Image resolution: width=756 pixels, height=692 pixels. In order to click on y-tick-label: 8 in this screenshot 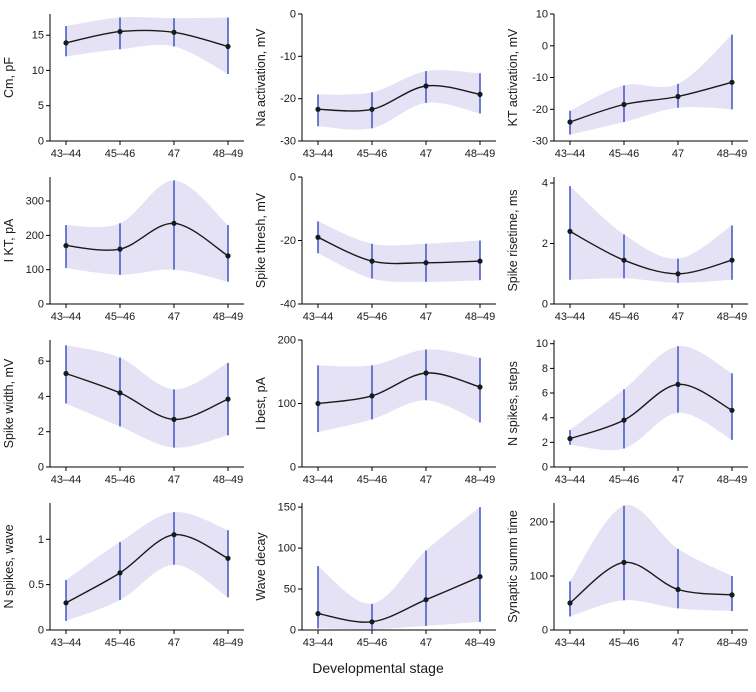, I will do `click(545, 369)`.